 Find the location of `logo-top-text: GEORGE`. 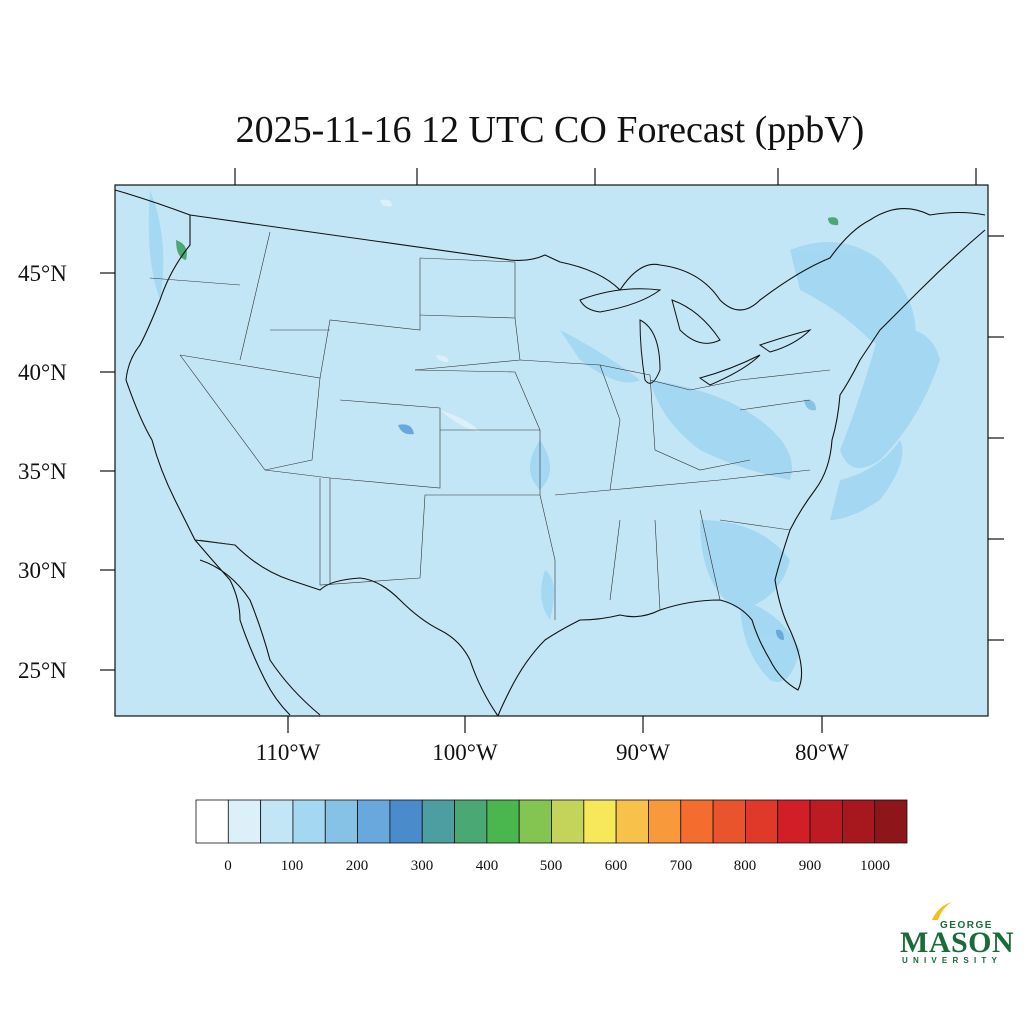

logo-top-text: GEORGE is located at coordinates (966, 925).